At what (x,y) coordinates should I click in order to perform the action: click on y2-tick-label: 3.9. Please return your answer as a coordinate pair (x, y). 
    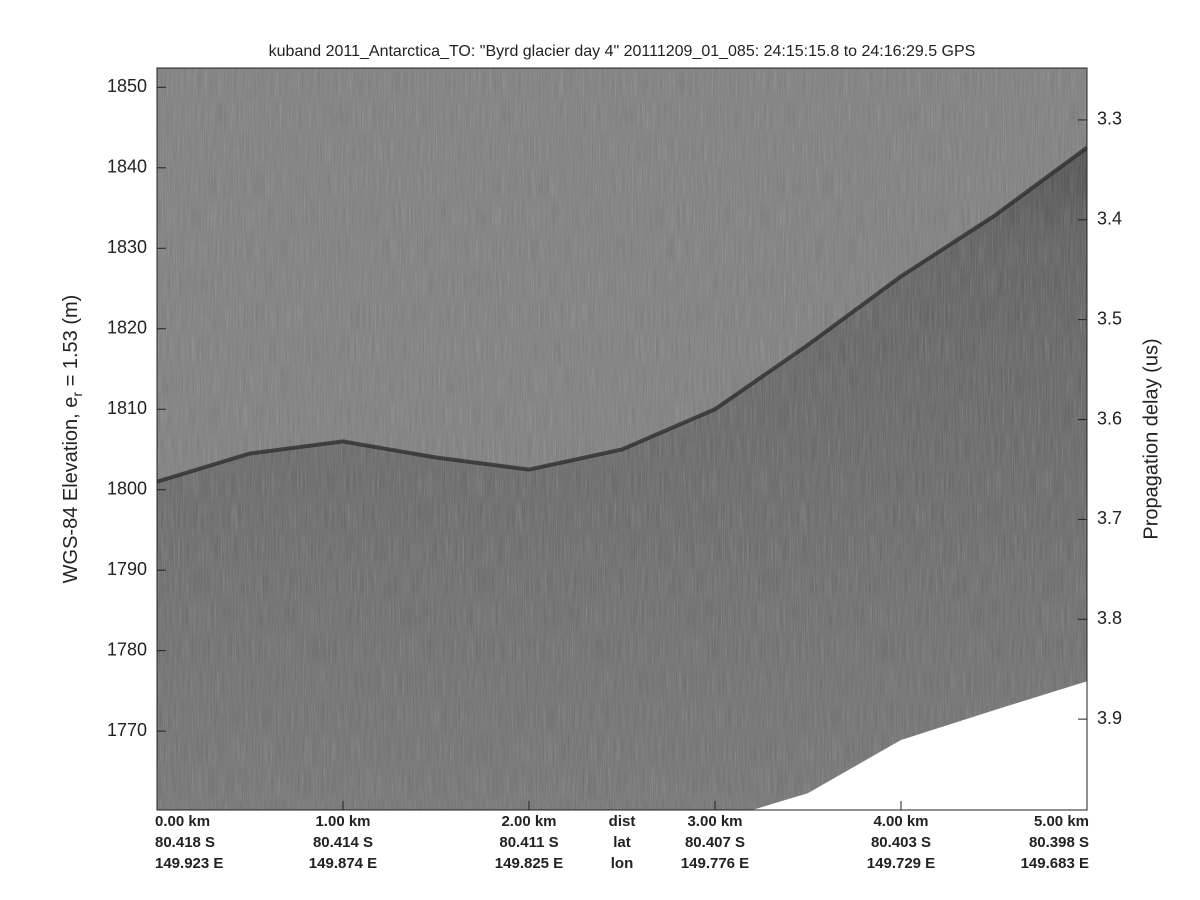
    Looking at the image, I should click on (1109, 718).